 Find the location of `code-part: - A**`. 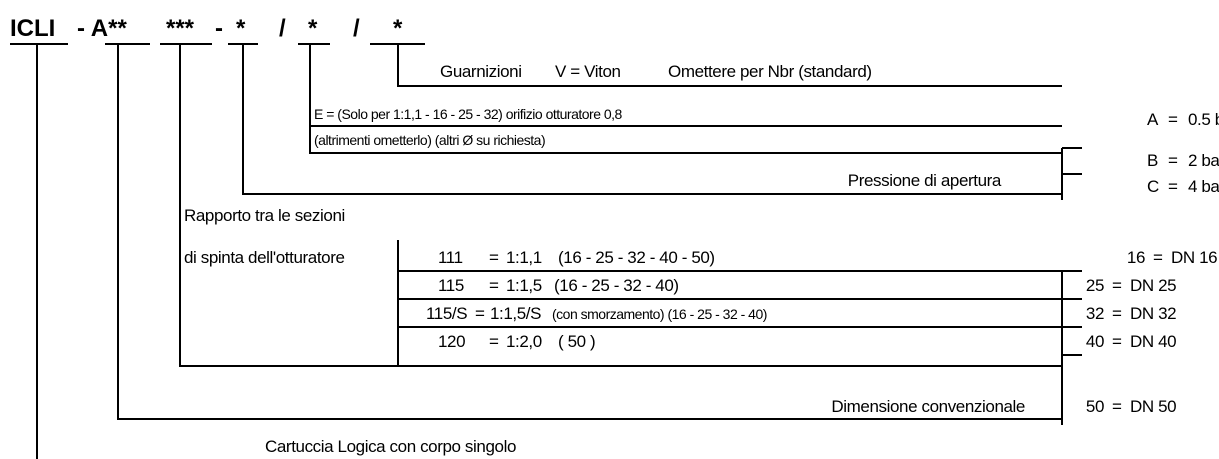

code-part: - A** is located at coordinates (102, 28).